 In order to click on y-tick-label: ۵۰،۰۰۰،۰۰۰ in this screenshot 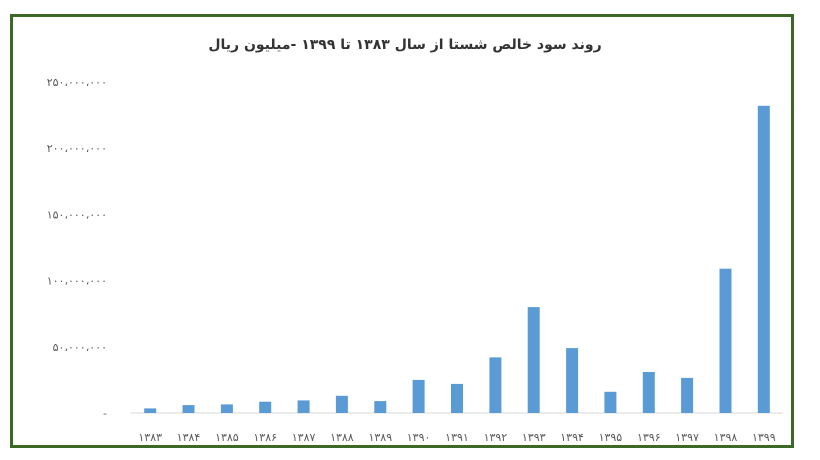, I will do `click(80, 347)`.